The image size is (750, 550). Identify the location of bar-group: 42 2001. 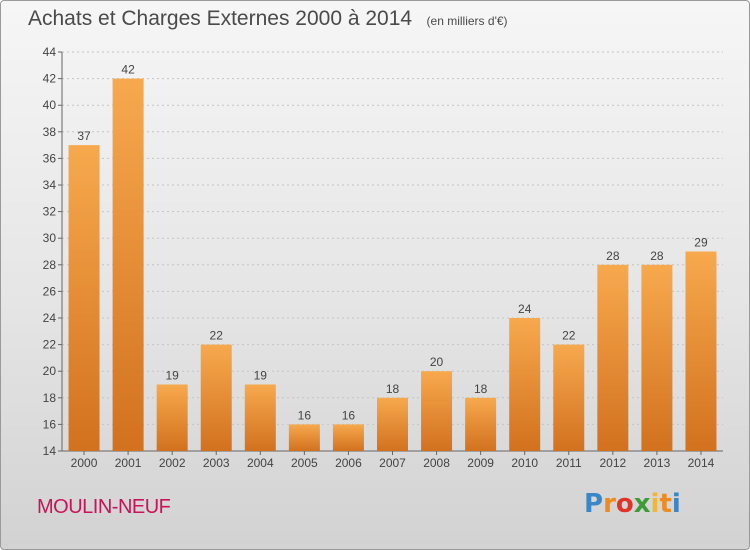
(128, 266).